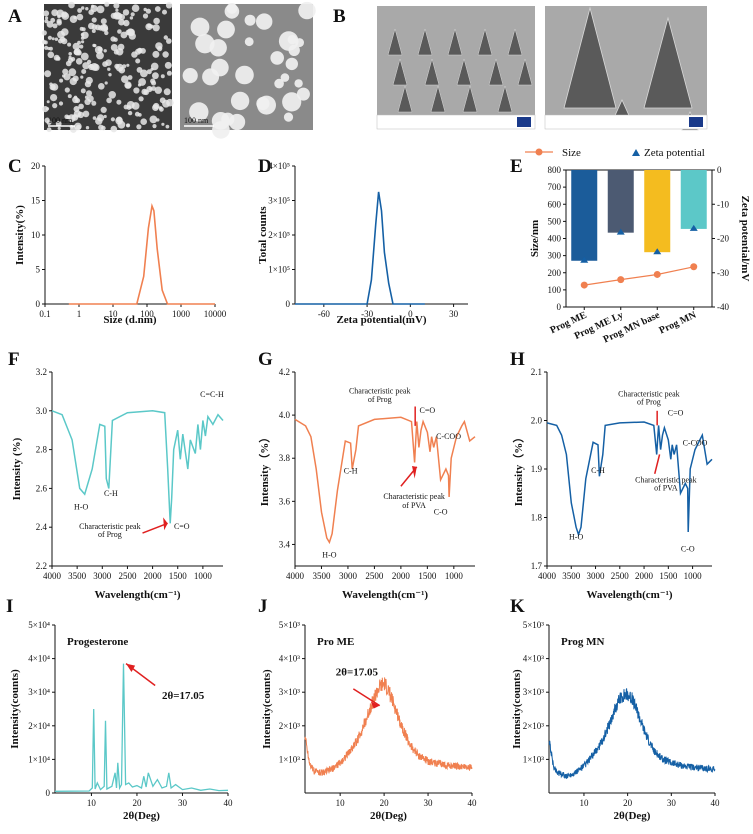  I want to click on legend-size-marker, so click(539, 152).